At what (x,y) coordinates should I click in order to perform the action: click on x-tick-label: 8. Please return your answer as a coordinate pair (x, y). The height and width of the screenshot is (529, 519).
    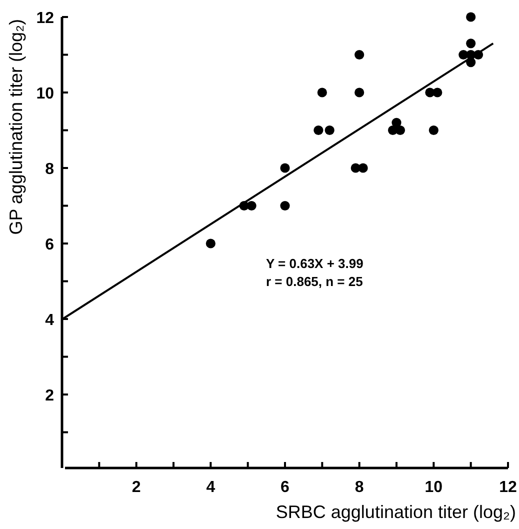
    Looking at the image, I should click on (359, 487).